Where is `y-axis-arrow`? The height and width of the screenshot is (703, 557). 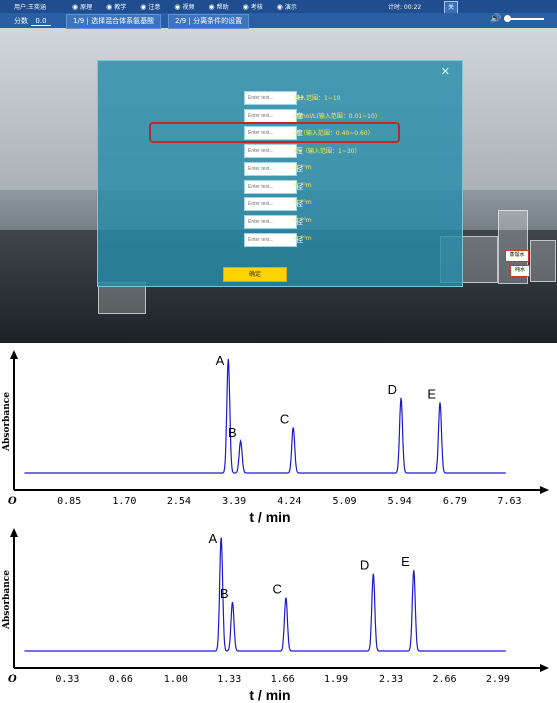 y-axis-arrow is located at coordinates (14, 354).